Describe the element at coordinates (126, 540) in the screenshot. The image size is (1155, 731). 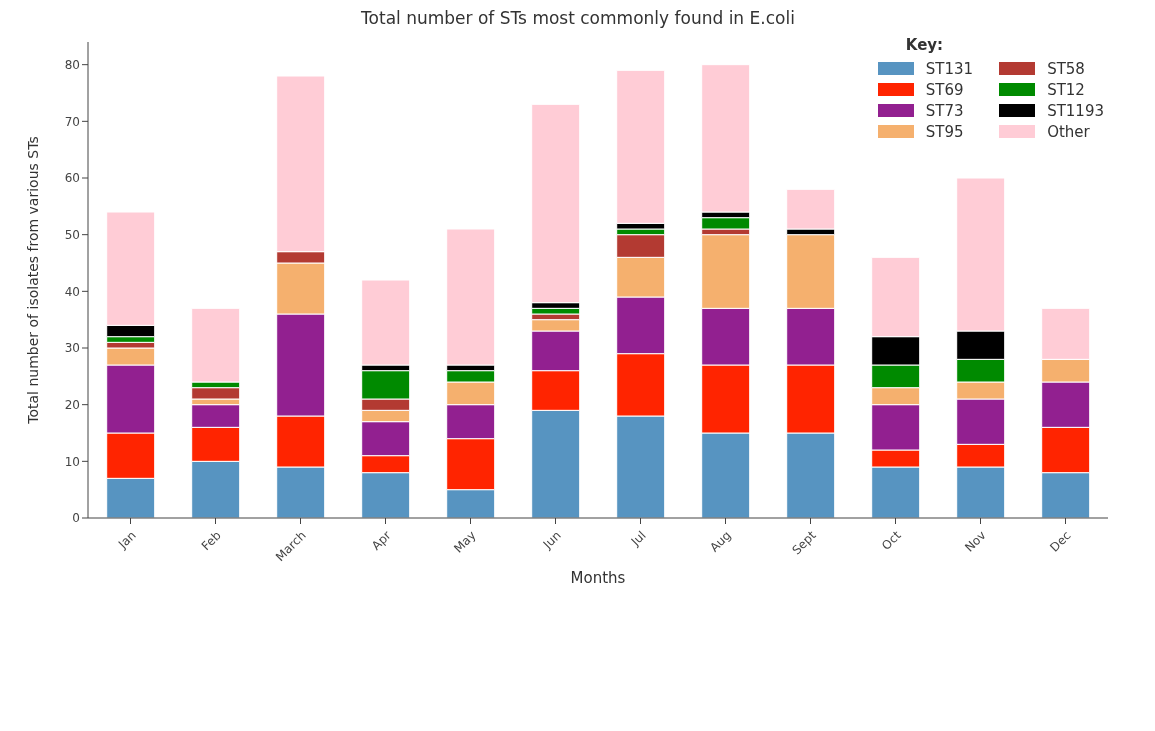
I see `x-tick-label: Jan` at that location.